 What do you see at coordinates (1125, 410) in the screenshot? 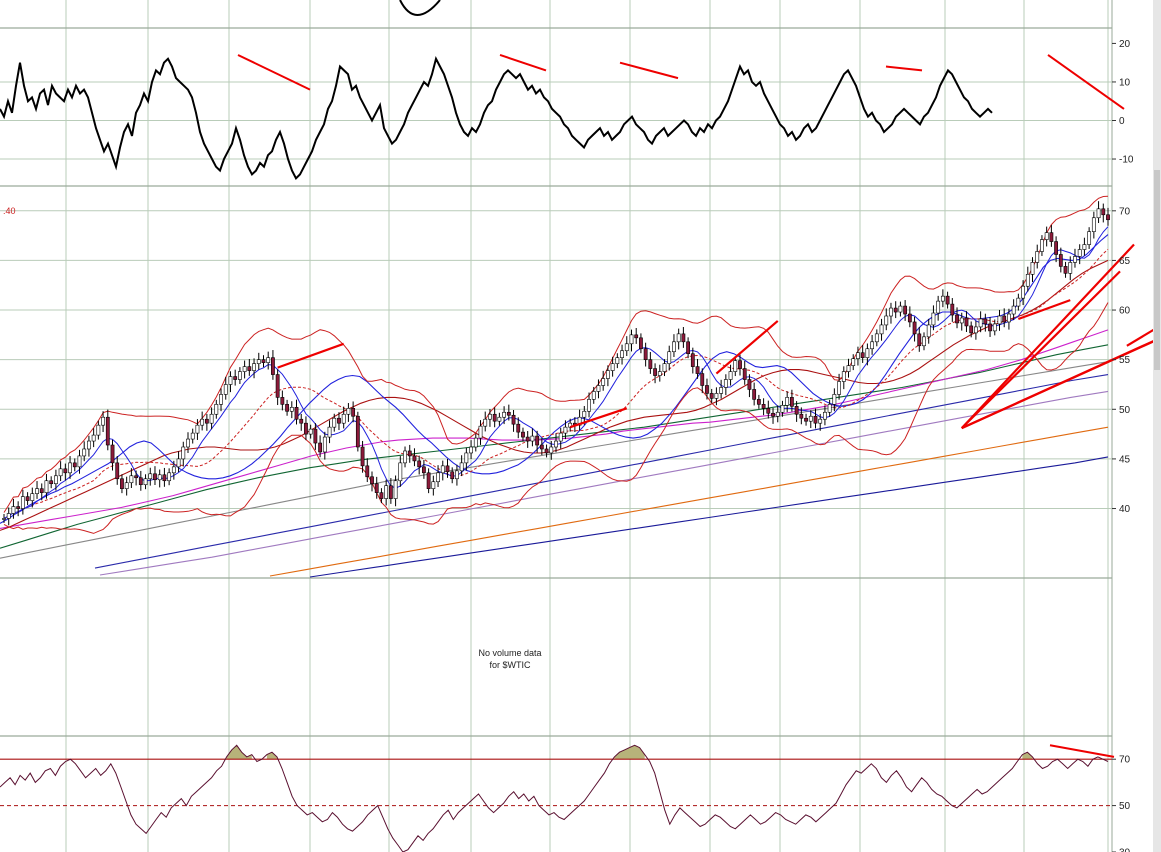
I see `price-y-tick-label: 50` at bounding box center [1125, 410].